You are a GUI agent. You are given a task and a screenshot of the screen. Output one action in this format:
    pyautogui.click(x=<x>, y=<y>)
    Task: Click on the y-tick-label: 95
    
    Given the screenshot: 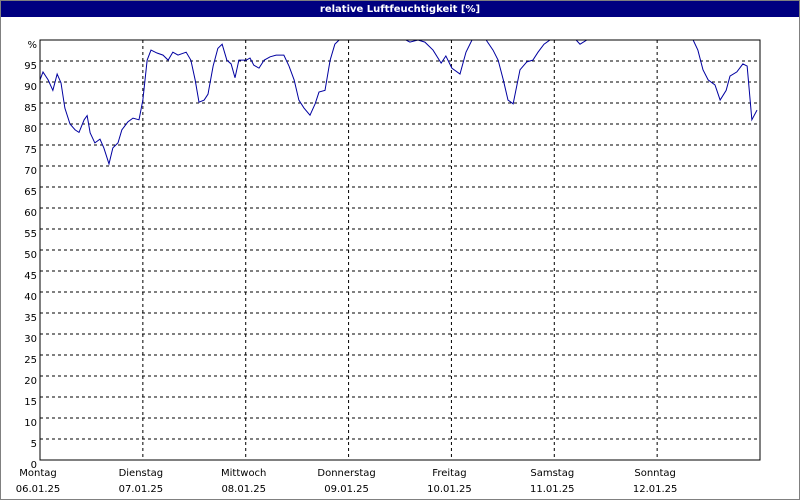 What is the action you would take?
    pyautogui.click(x=30, y=66)
    